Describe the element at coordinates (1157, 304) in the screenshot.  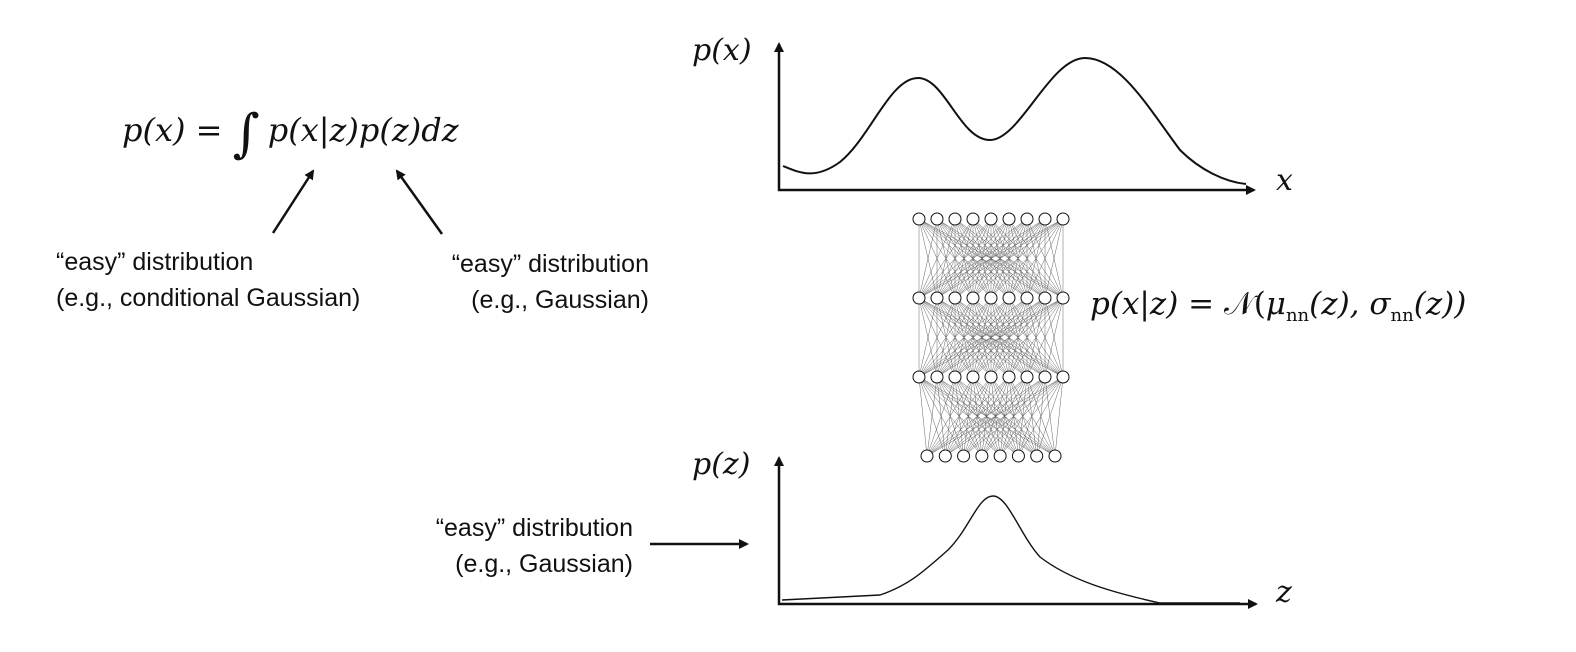
I see `likelihood-lhs: p(x|z) =` at that location.